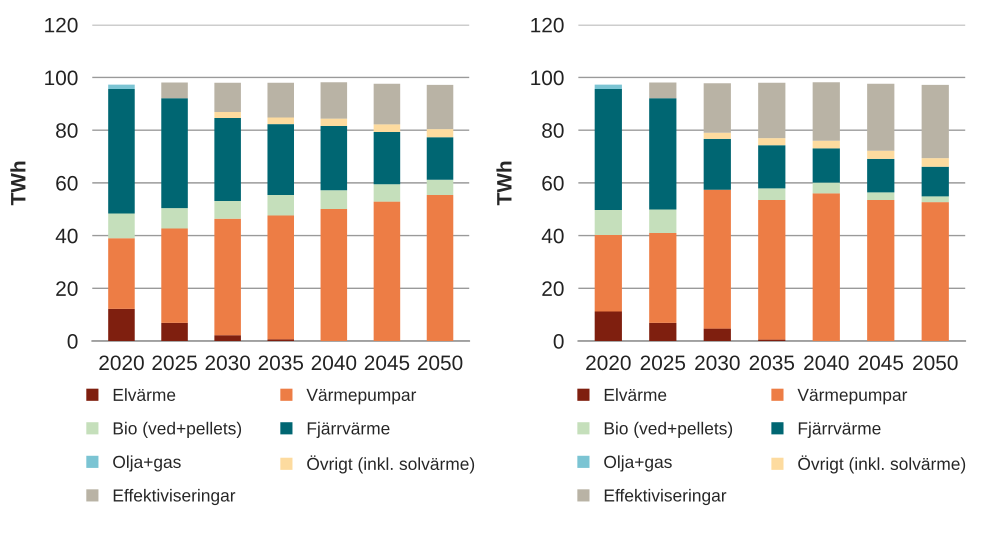 Image resolution: width=992 pixels, height=550 pixels. What do you see at coordinates (839, 430) in the screenshot?
I see `legend-label: Fjärrvärme` at bounding box center [839, 430].